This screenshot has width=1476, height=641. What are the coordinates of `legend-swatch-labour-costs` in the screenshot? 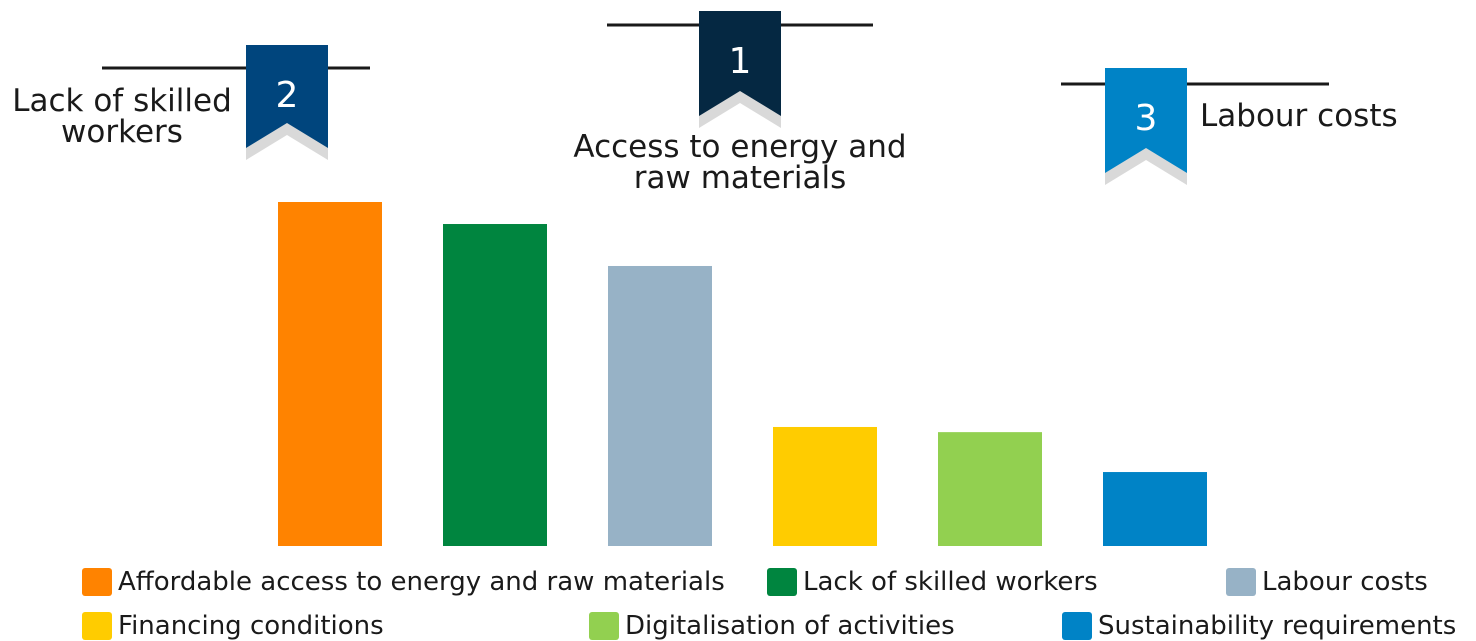 It's located at (1241, 582).